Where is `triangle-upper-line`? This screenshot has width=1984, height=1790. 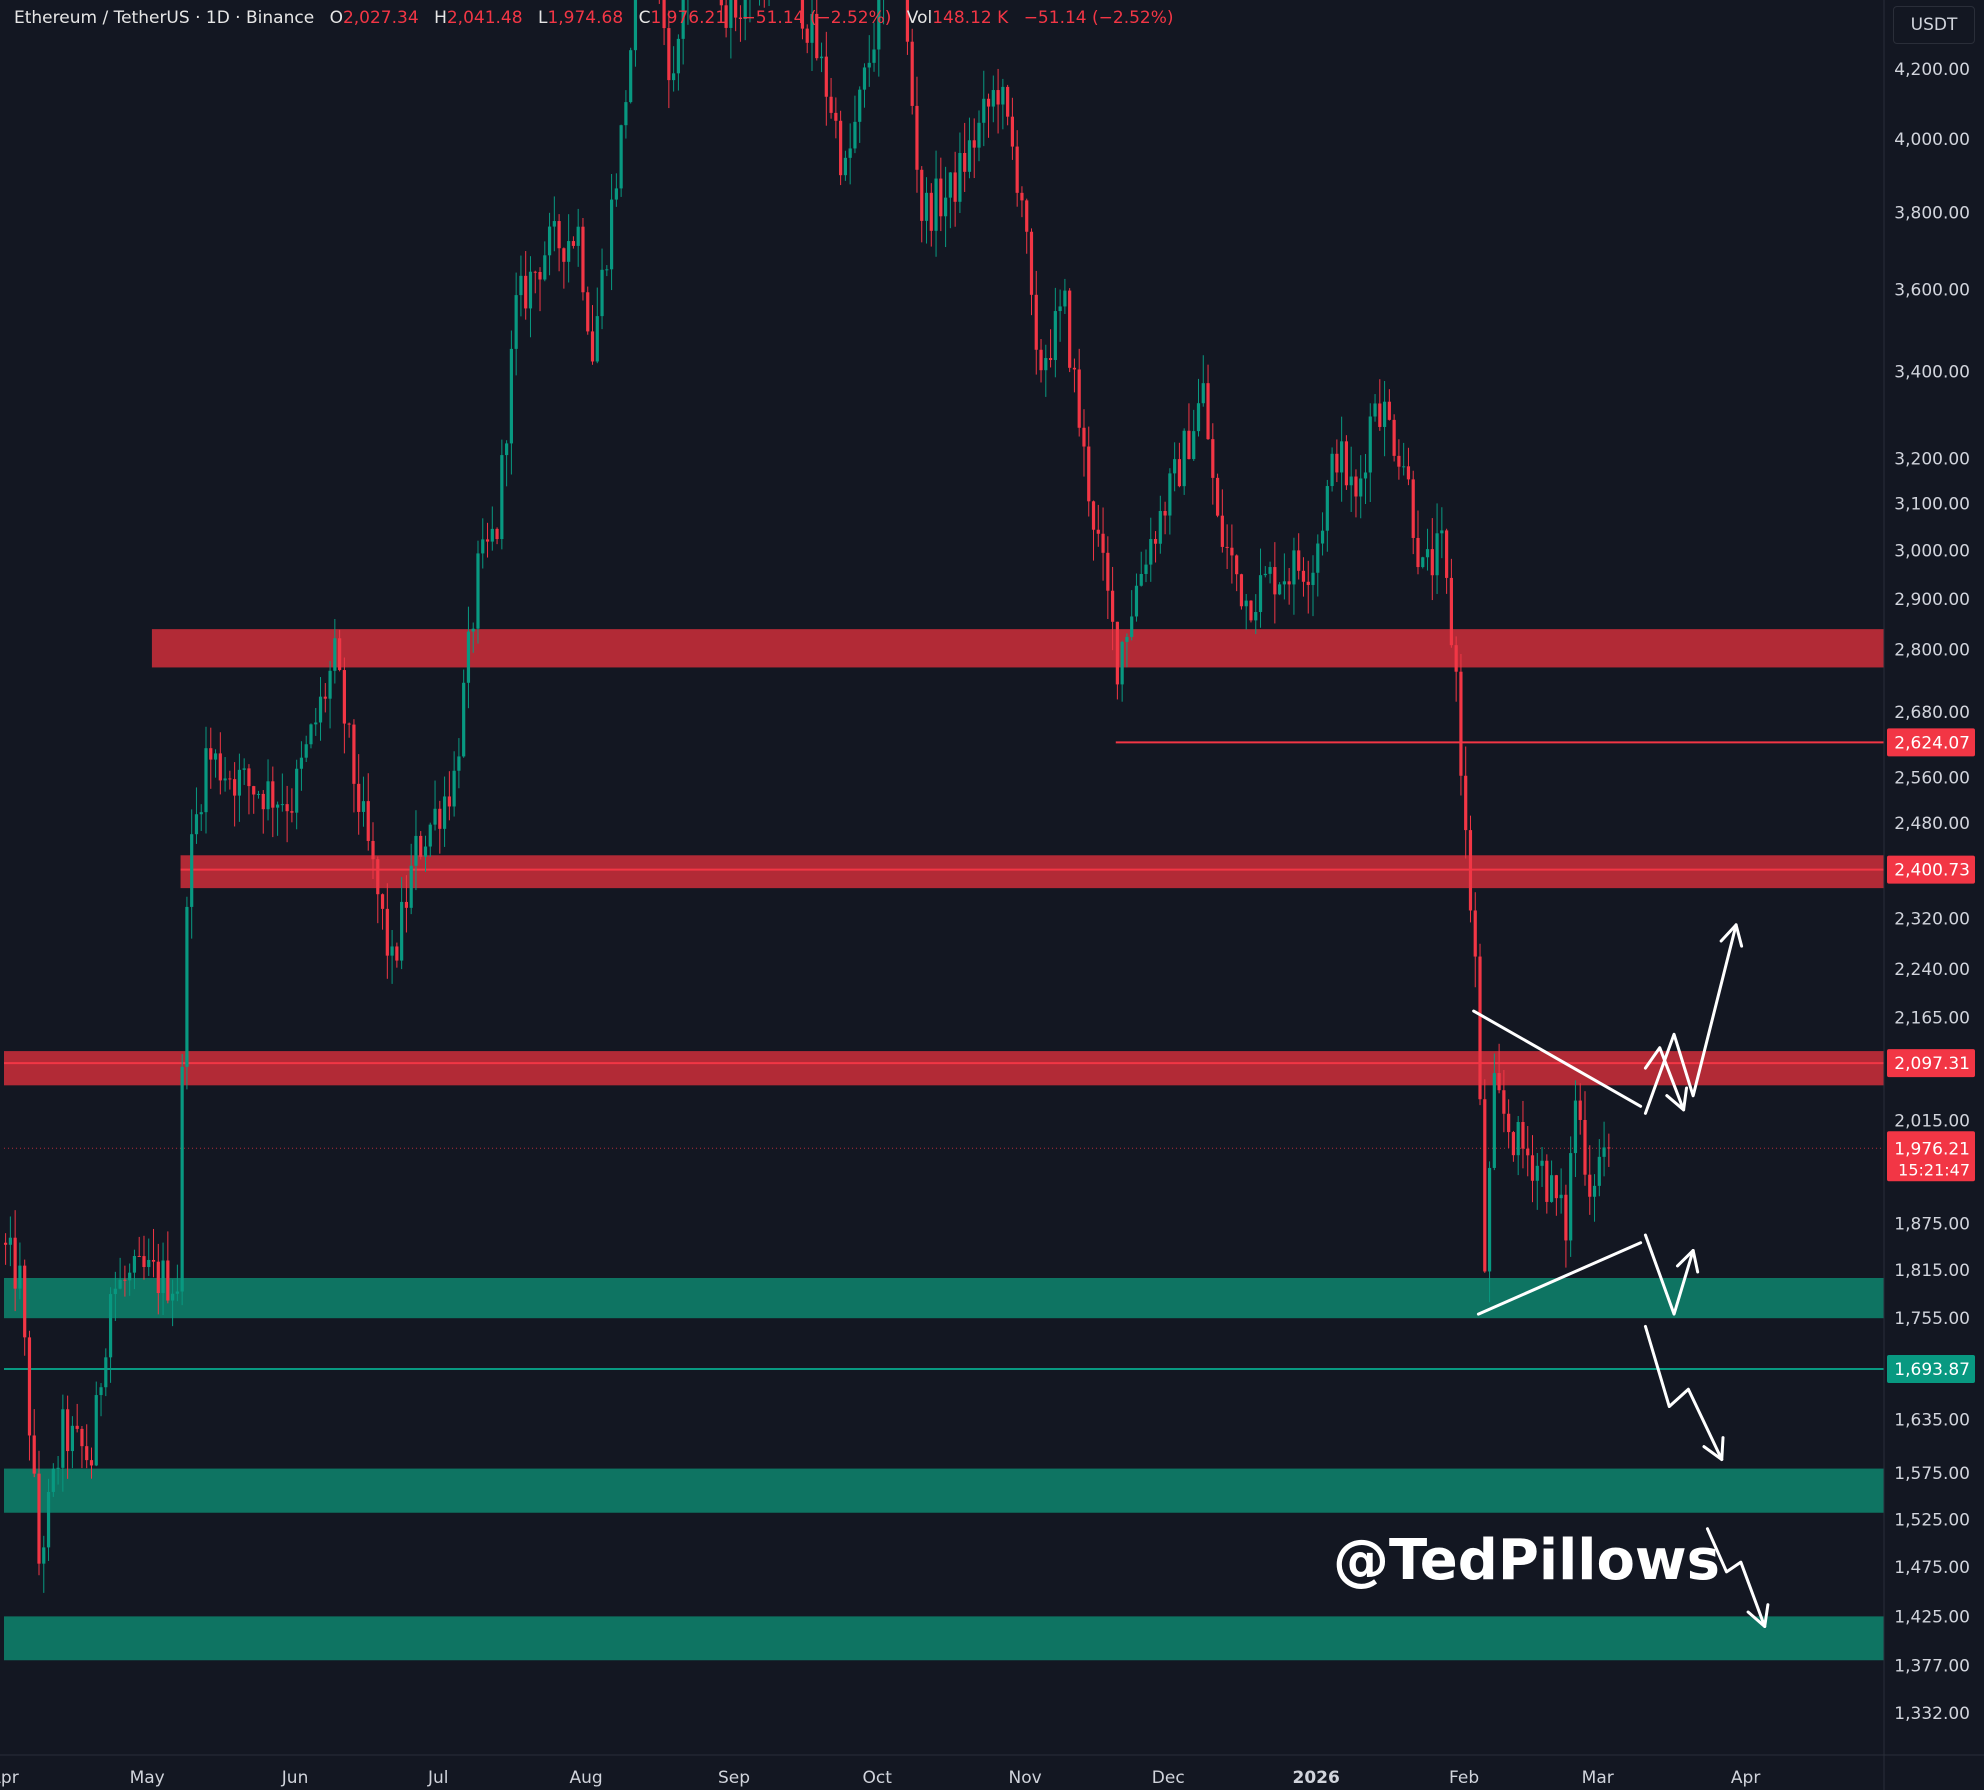
triangle-upper-line is located at coordinates (1557, 1058).